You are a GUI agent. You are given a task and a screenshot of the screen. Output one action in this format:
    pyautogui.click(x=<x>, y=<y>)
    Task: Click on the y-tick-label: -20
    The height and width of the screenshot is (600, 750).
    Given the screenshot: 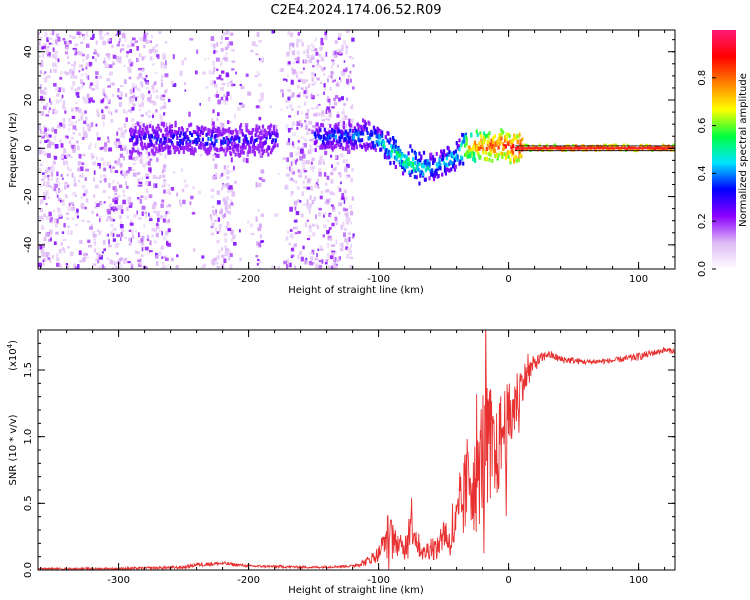 What is the action you would take?
    pyautogui.click(x=28, y=196)
    